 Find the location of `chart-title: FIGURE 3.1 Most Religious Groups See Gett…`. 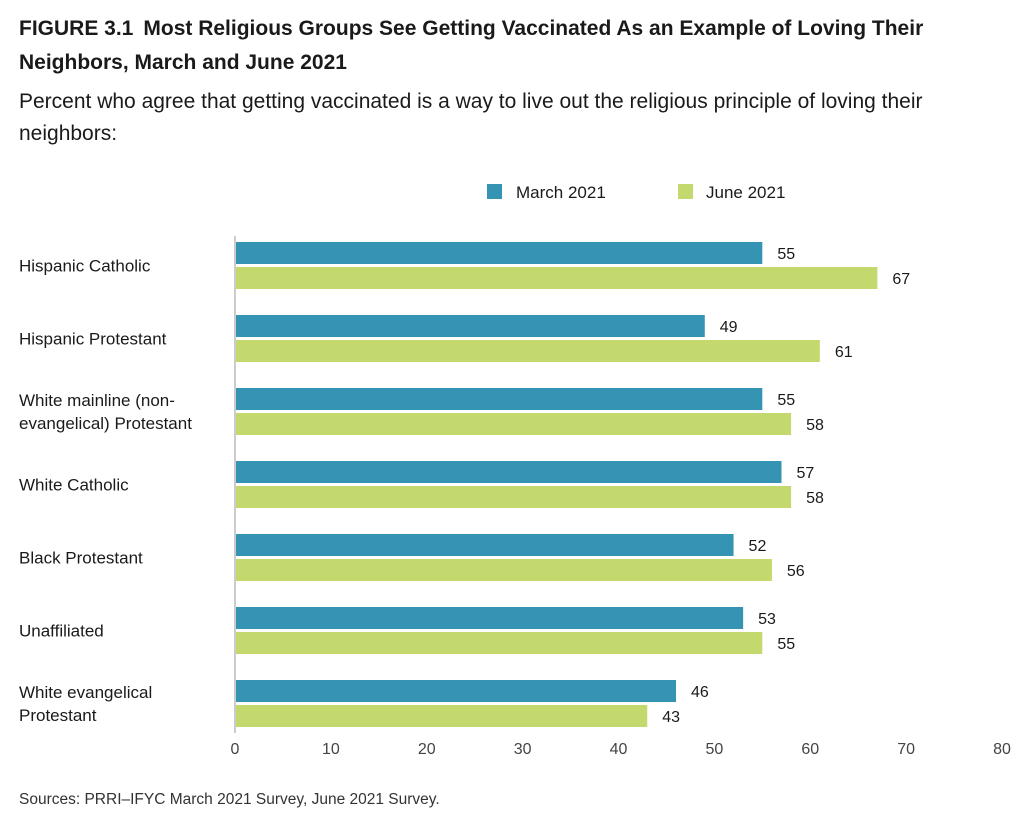

chart-title: FIGURE 3.1 Most Religious Groups See Gett… is located at coordinates (519, 46).